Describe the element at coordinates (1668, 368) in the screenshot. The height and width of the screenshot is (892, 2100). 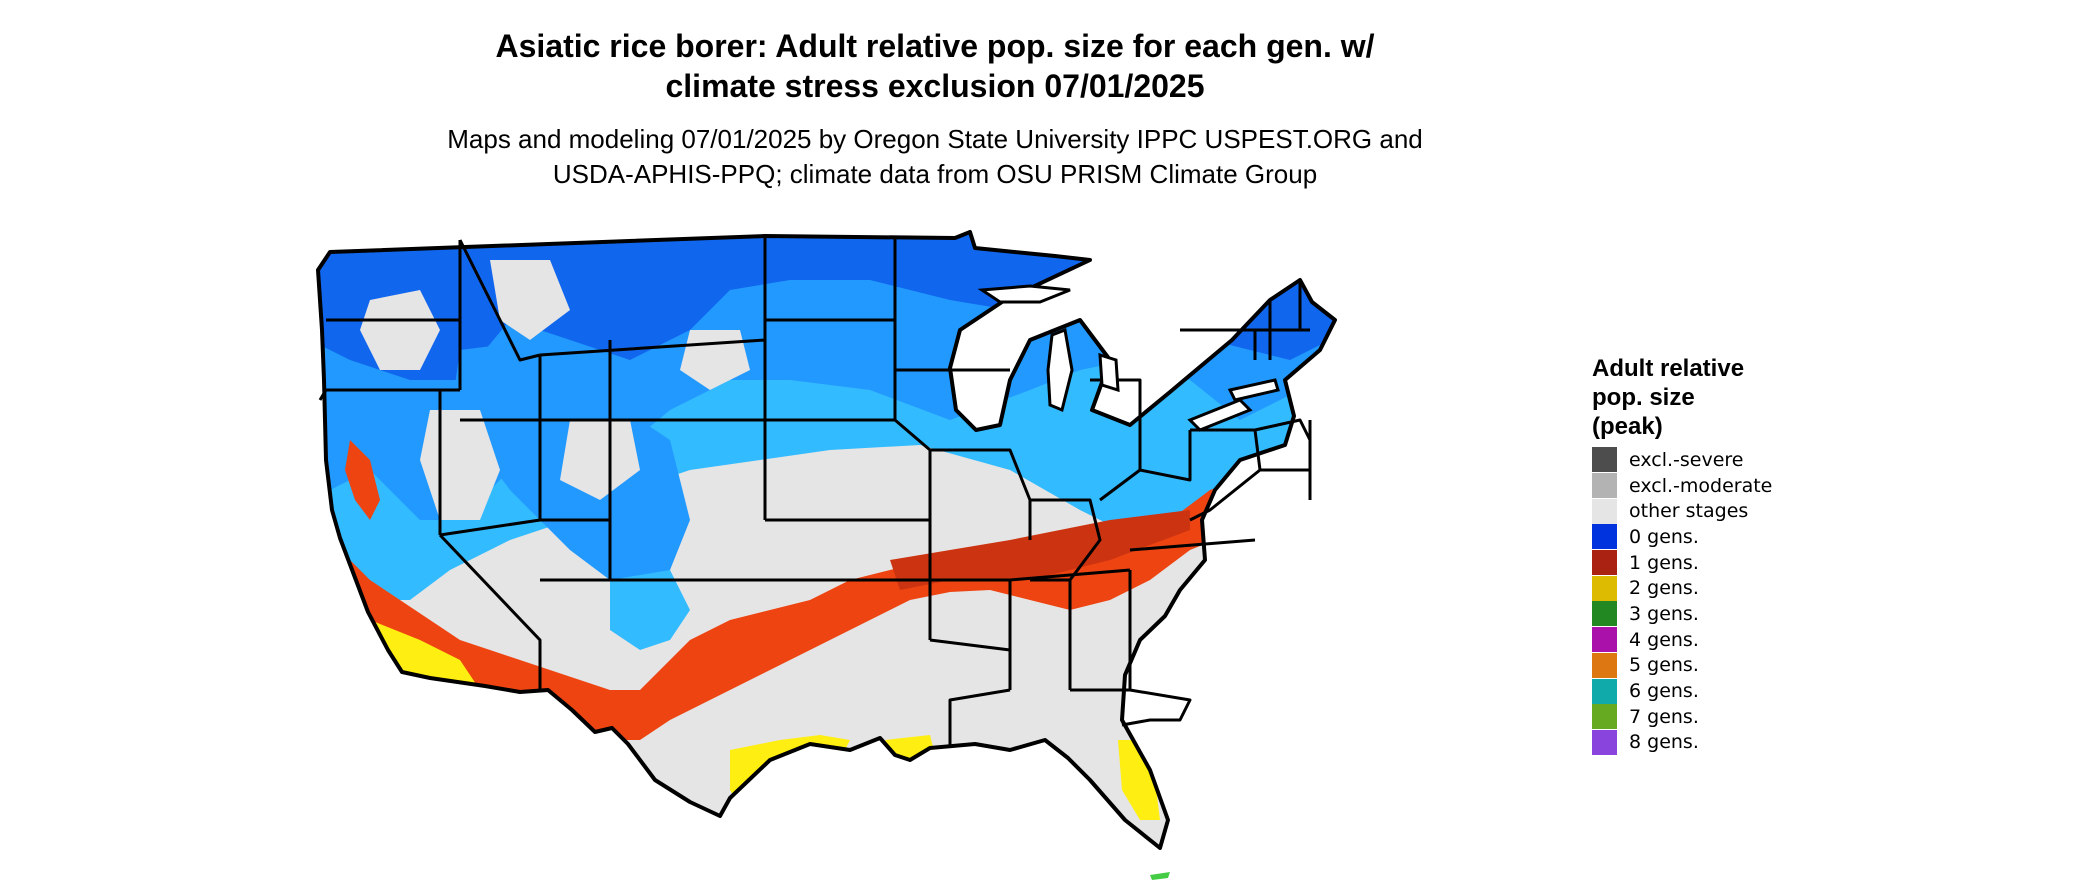
I see `legend-title-line1: Adult relative` at that location.